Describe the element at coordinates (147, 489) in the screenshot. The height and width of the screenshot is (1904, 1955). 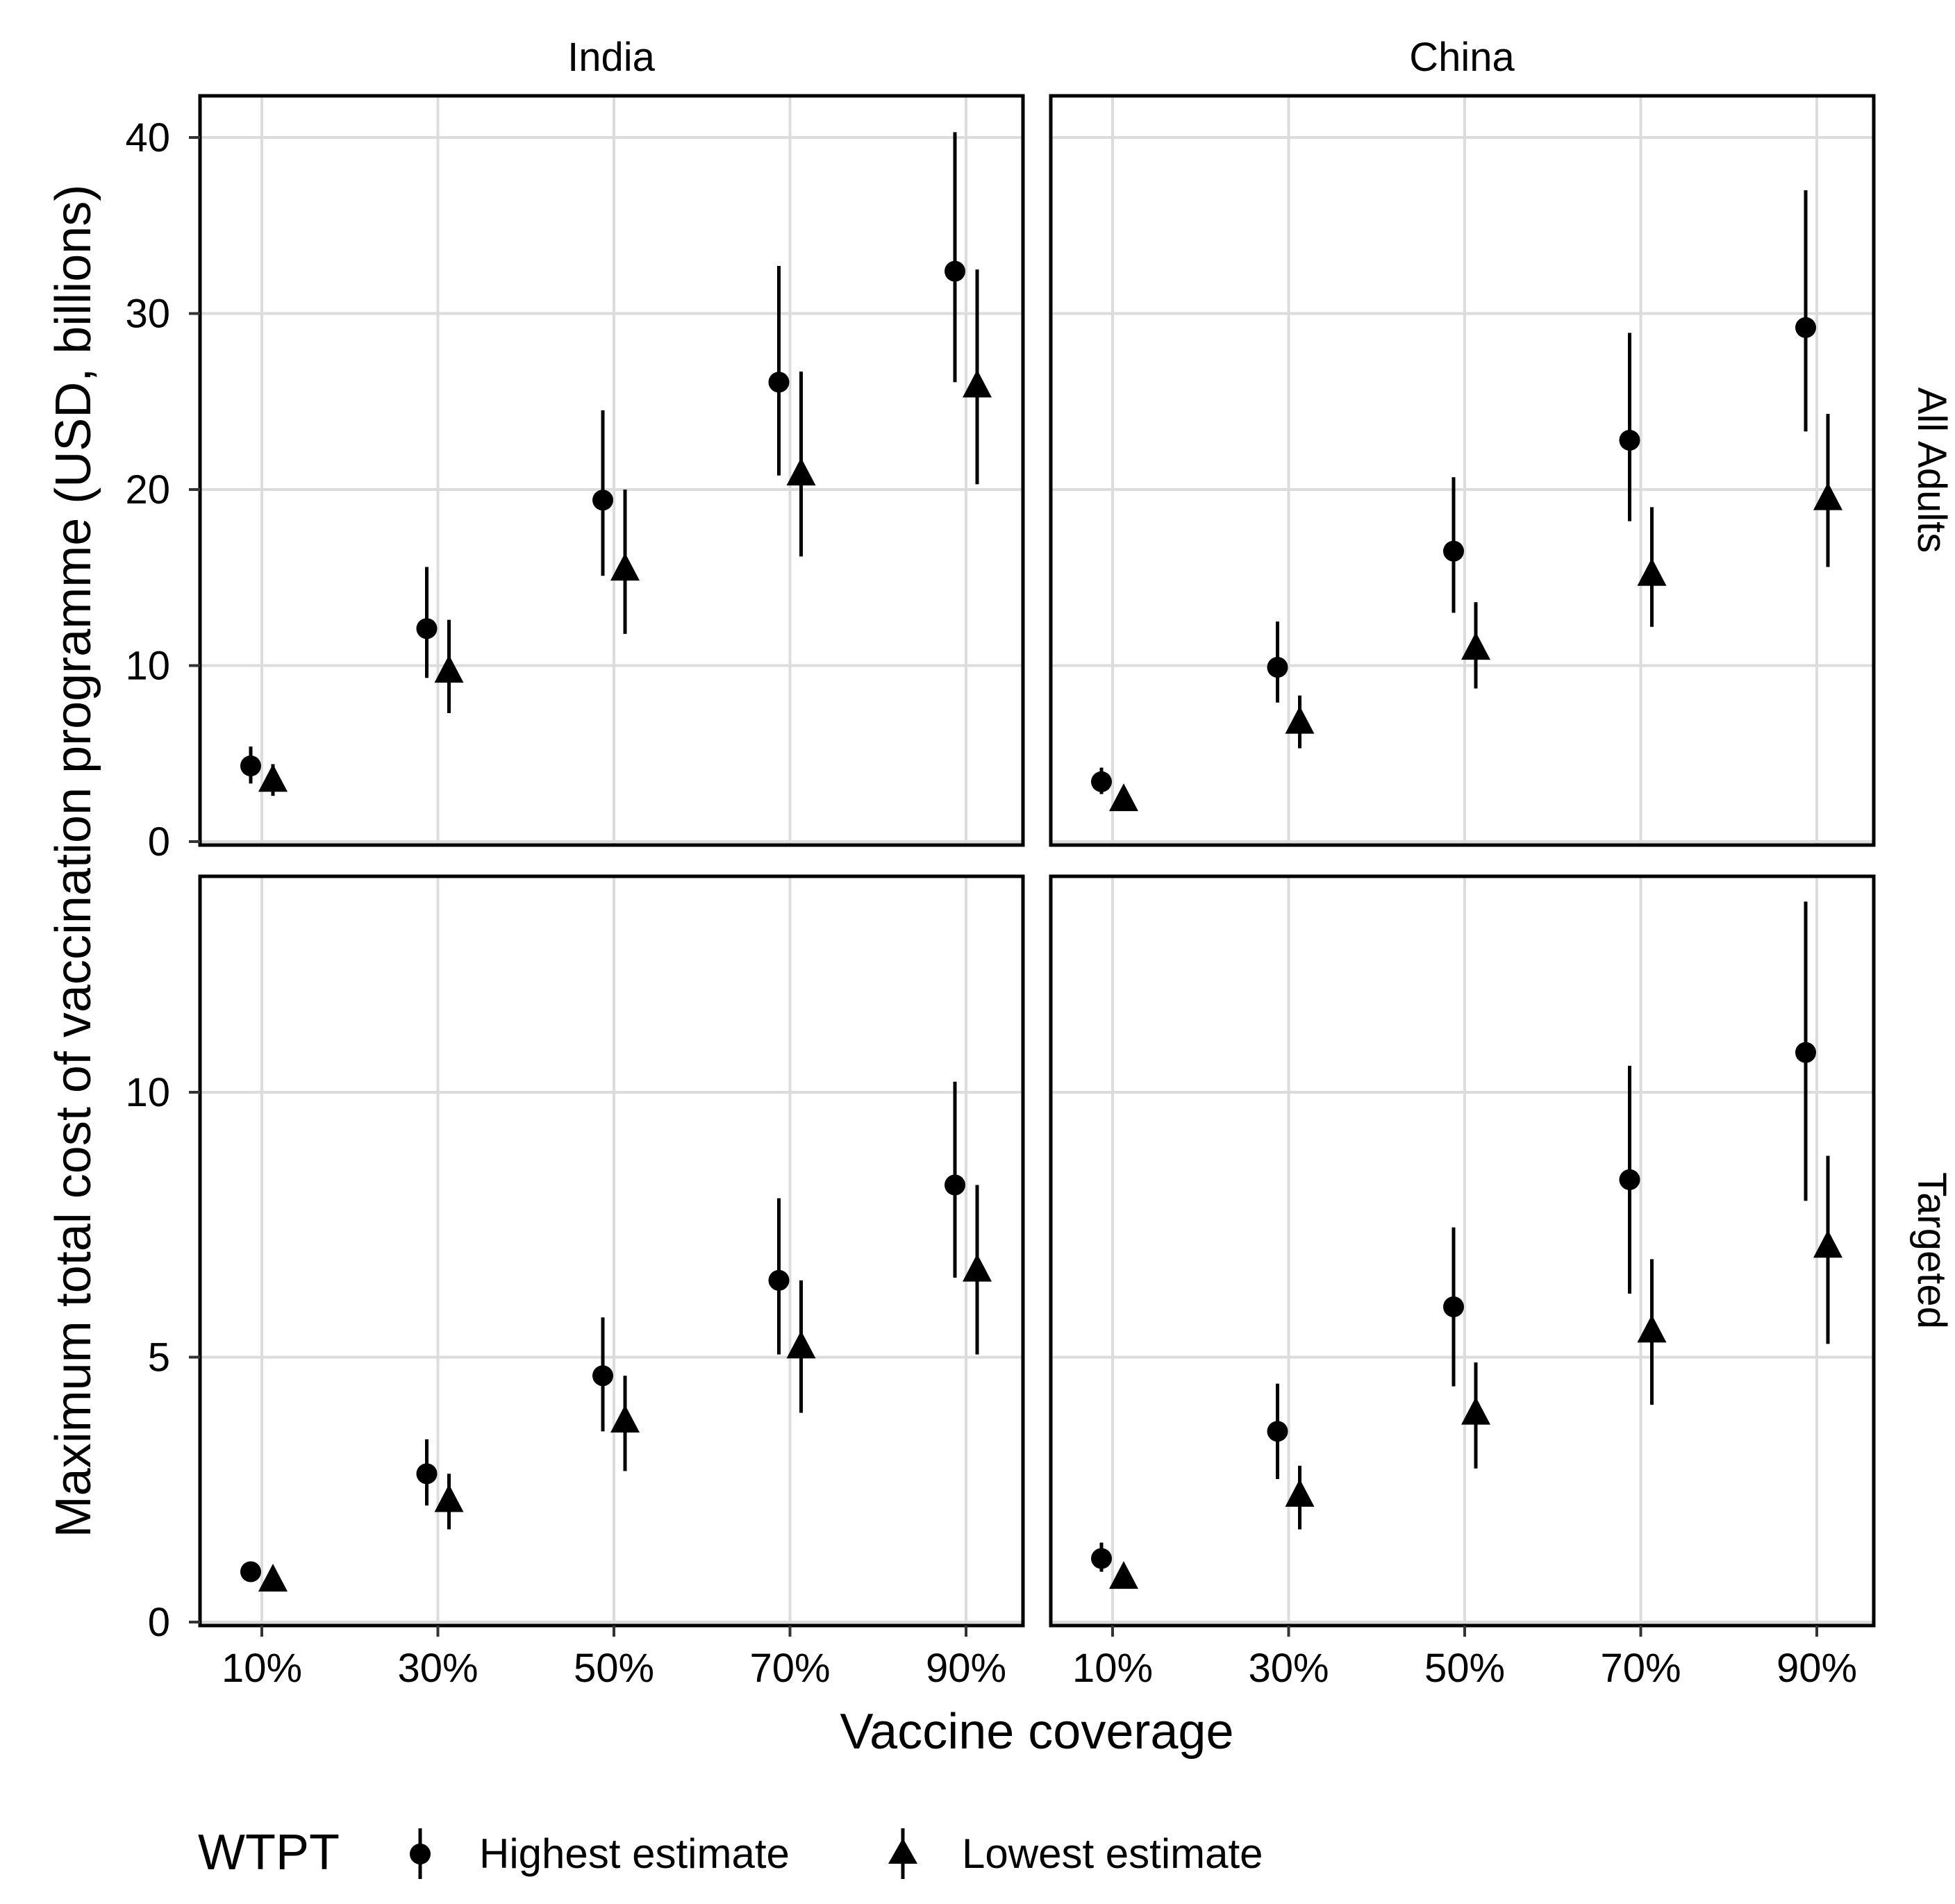
I see `y-tick-label: 20` at that location.